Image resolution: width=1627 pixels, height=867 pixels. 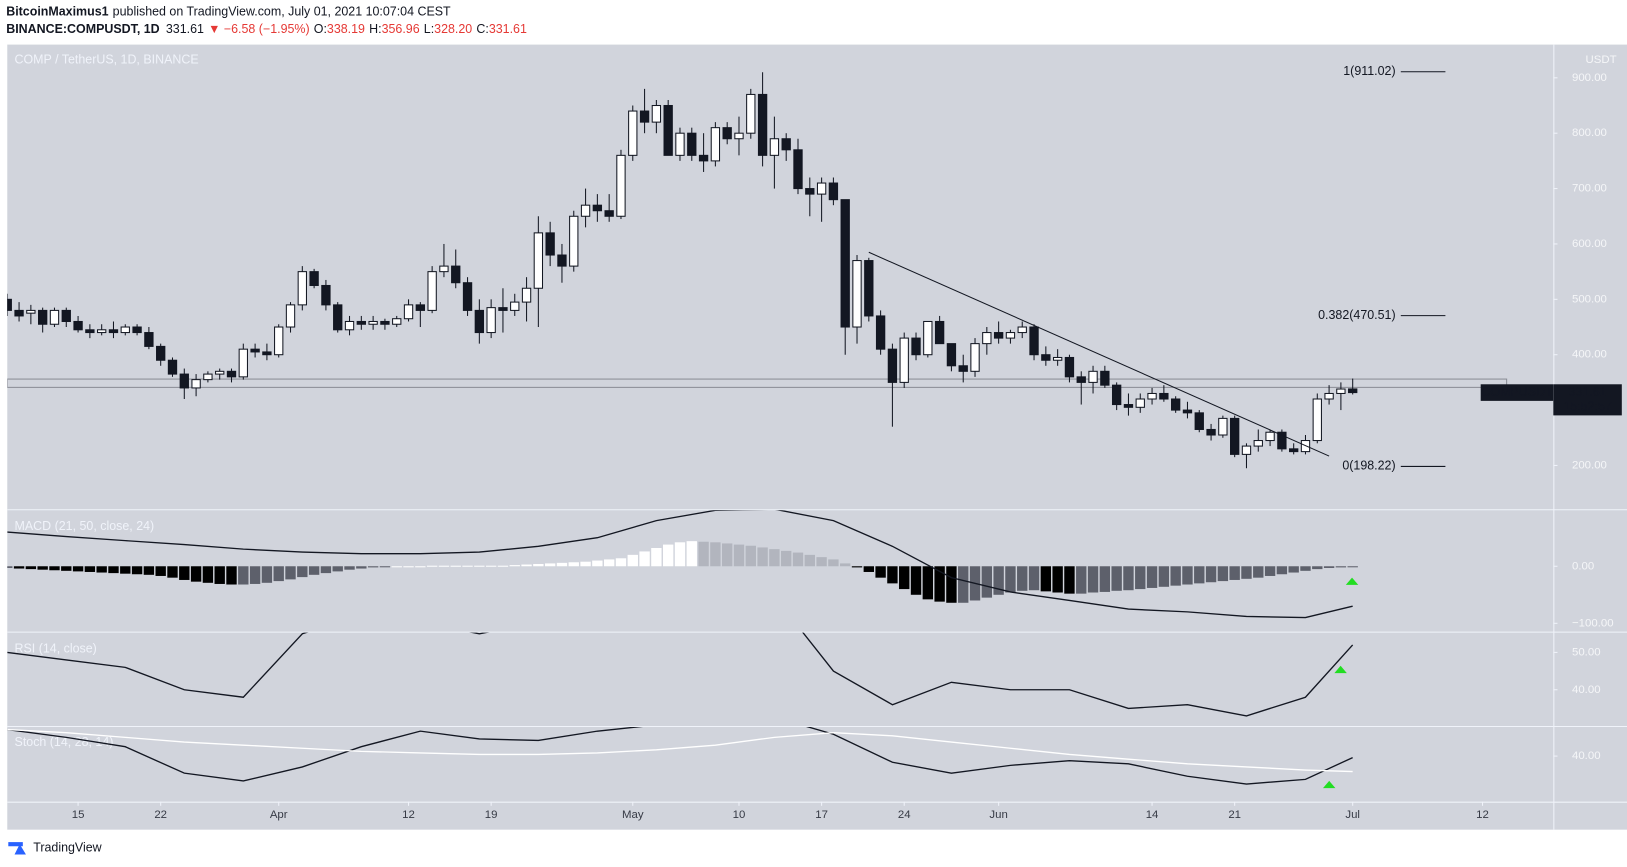 I want to click on y-tick-label: 600.00, so click(x=1589, y=244).